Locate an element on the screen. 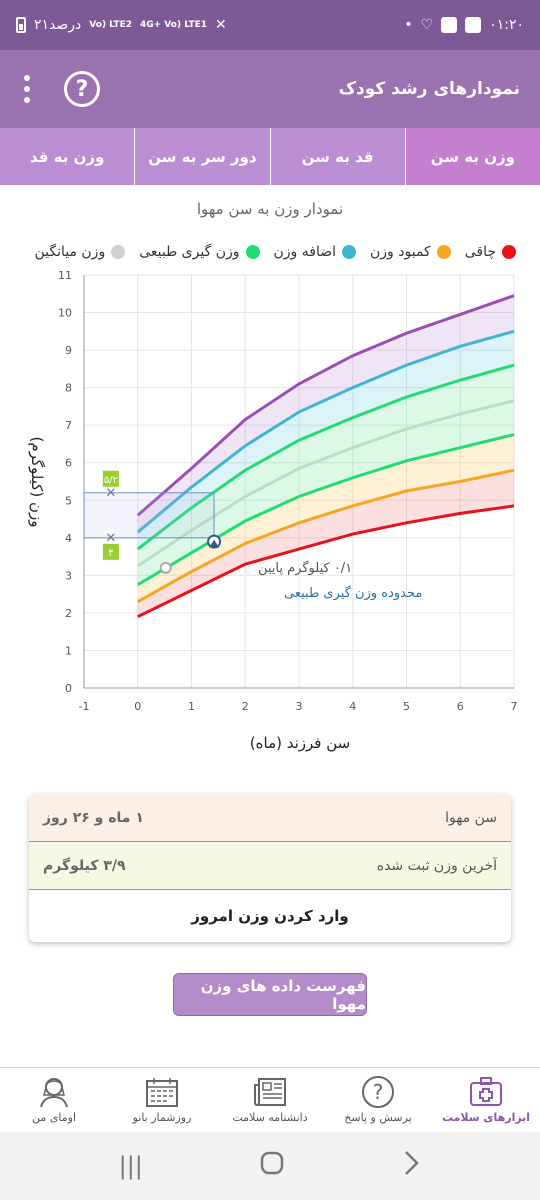 The height and width of the screenshot is (1200, 540). nav-label: اومای من is located at coordinates (54, 1117).